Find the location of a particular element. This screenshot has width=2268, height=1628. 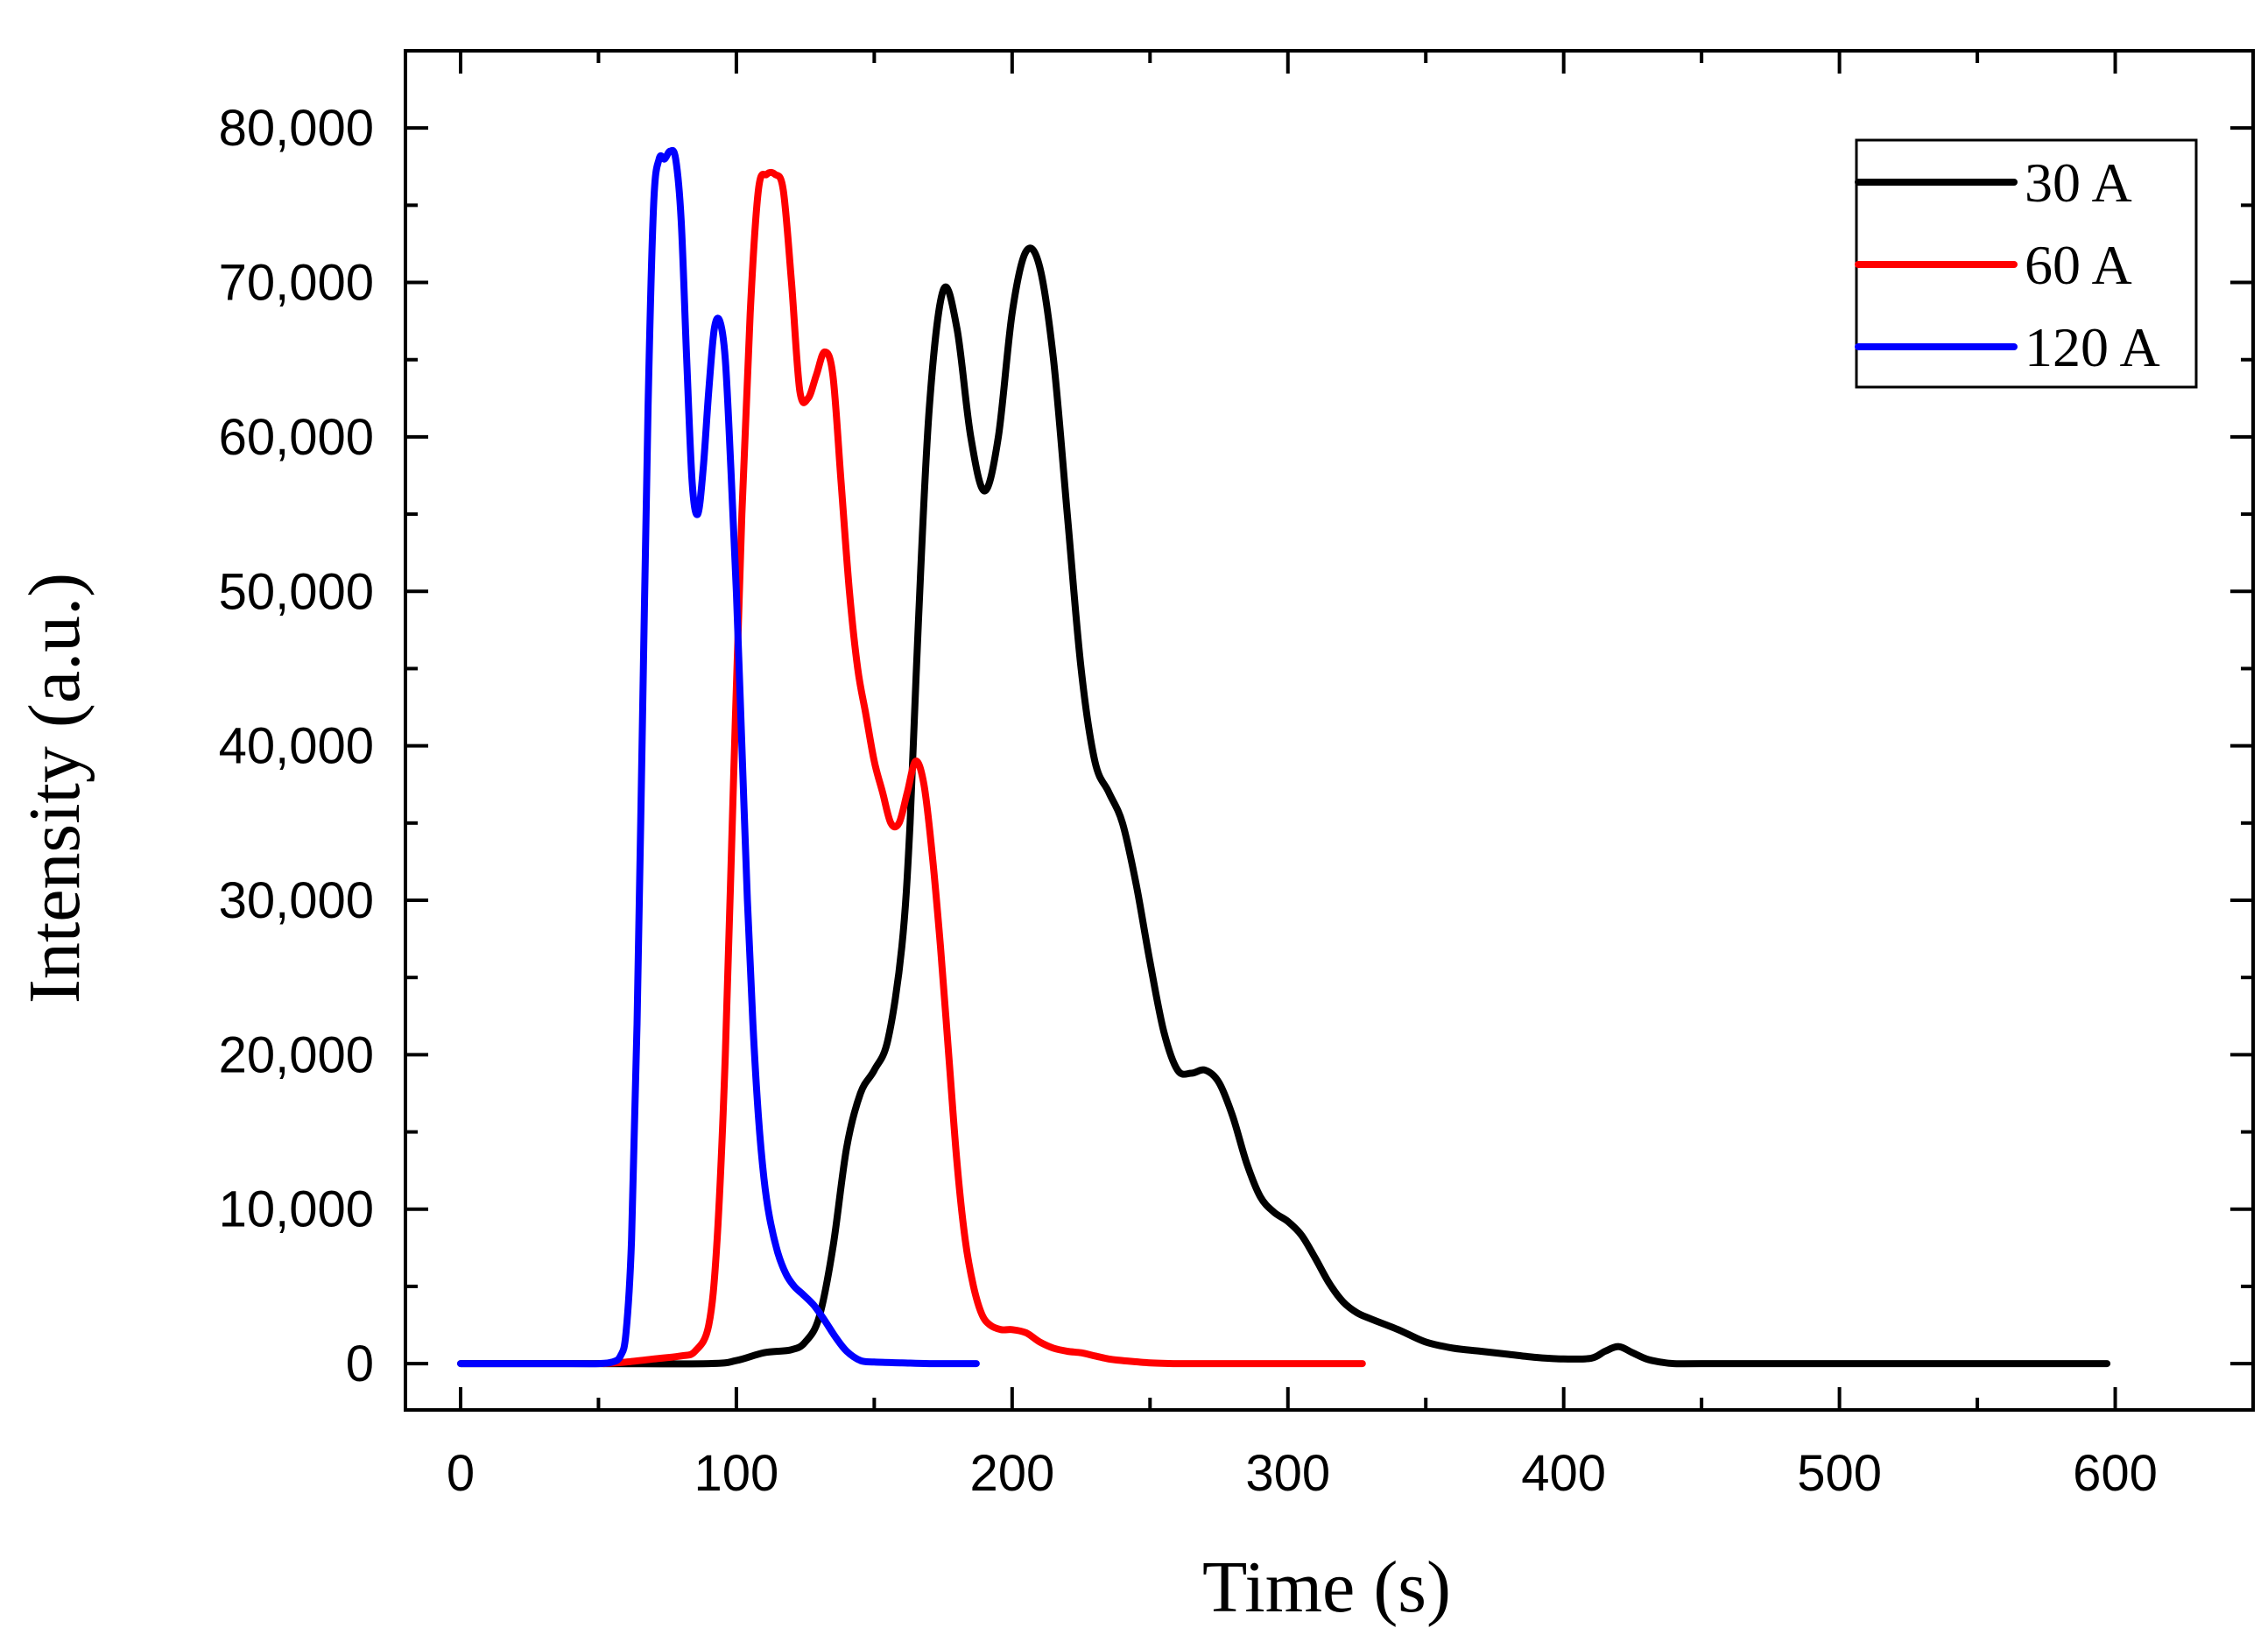

y-tick-label: 70,000 is located at coordinates (296, 283).